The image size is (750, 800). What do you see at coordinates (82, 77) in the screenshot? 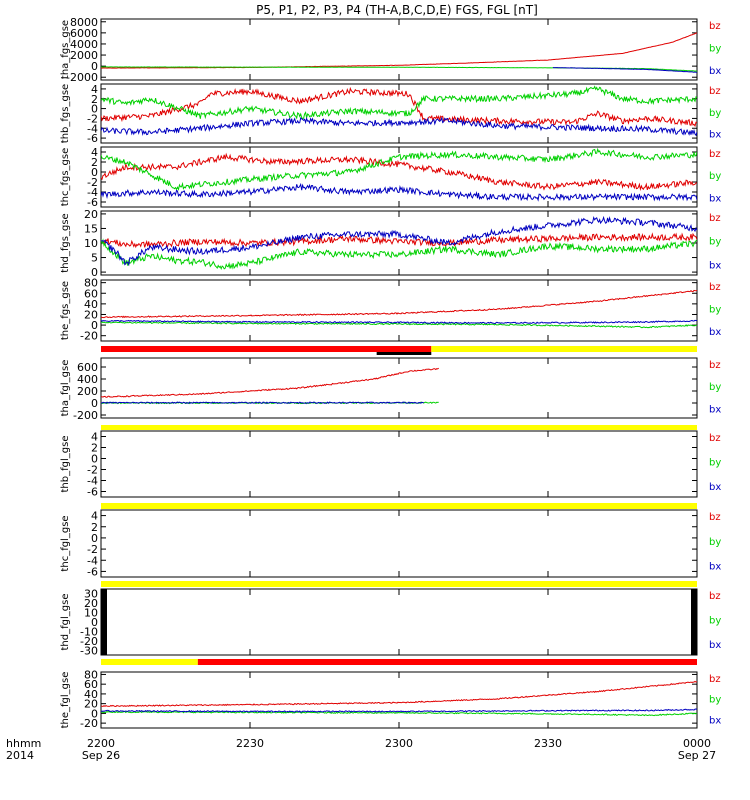
I see `ytick-label: -2000` at bounding box center [82, 77].